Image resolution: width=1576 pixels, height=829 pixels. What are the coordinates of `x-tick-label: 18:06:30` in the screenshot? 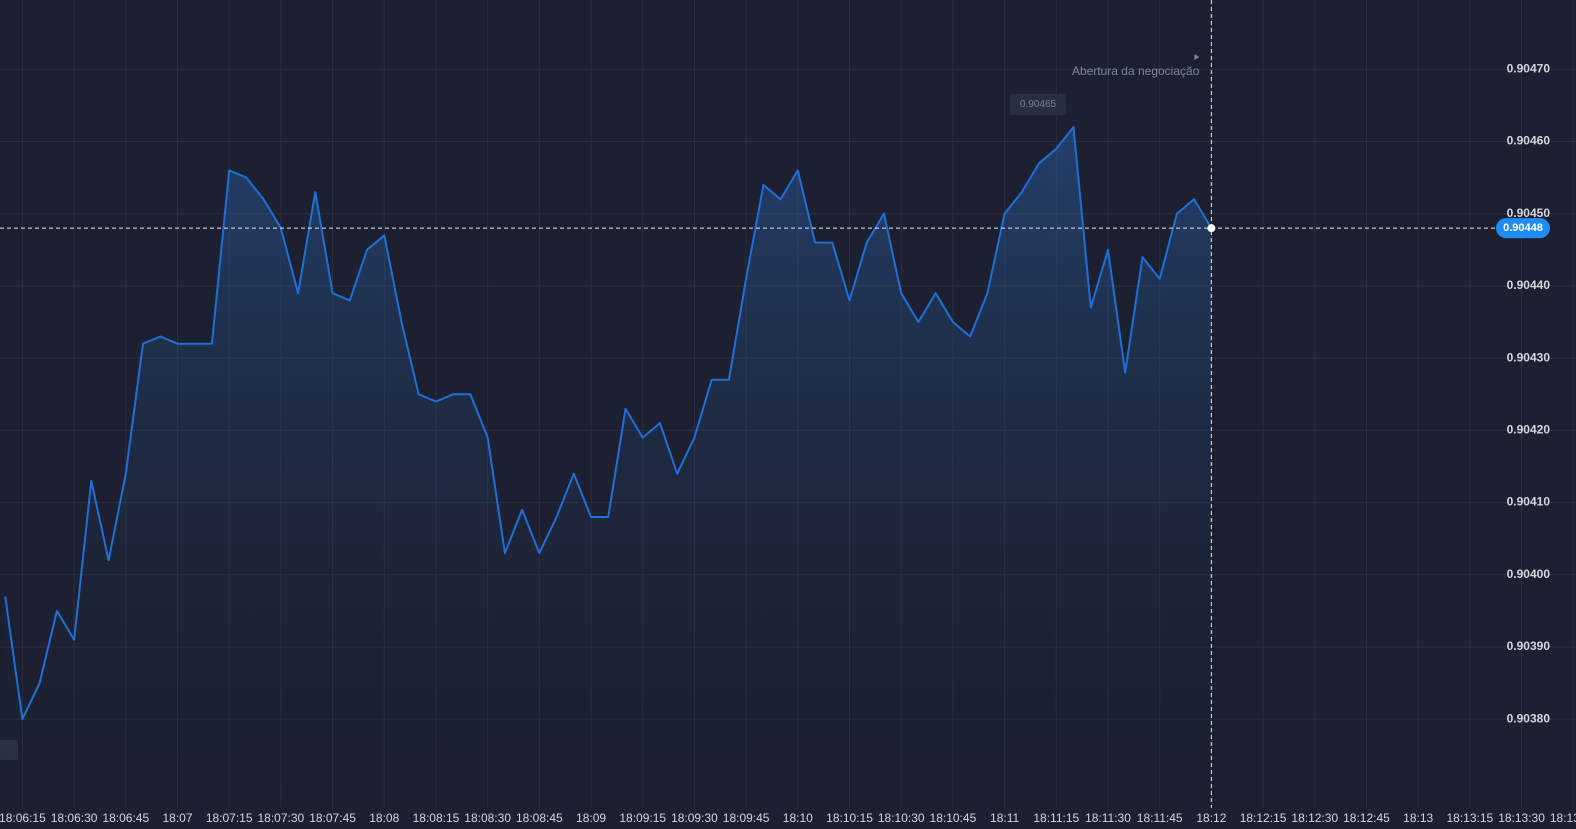 It's located at (74, 818).